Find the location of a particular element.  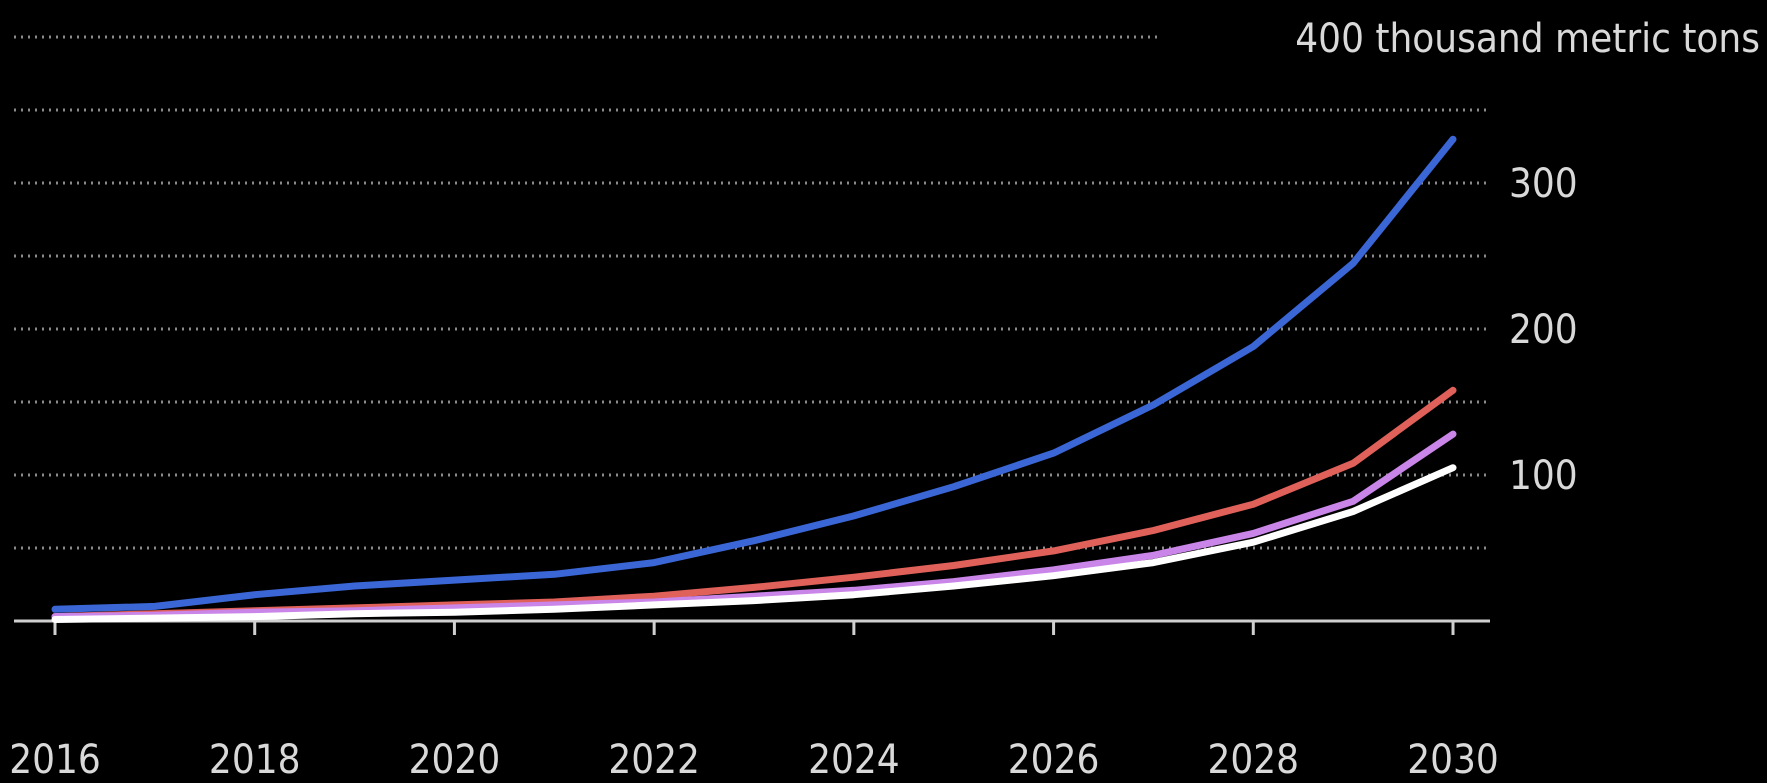

x-axis is located at coordinates (752, 627).